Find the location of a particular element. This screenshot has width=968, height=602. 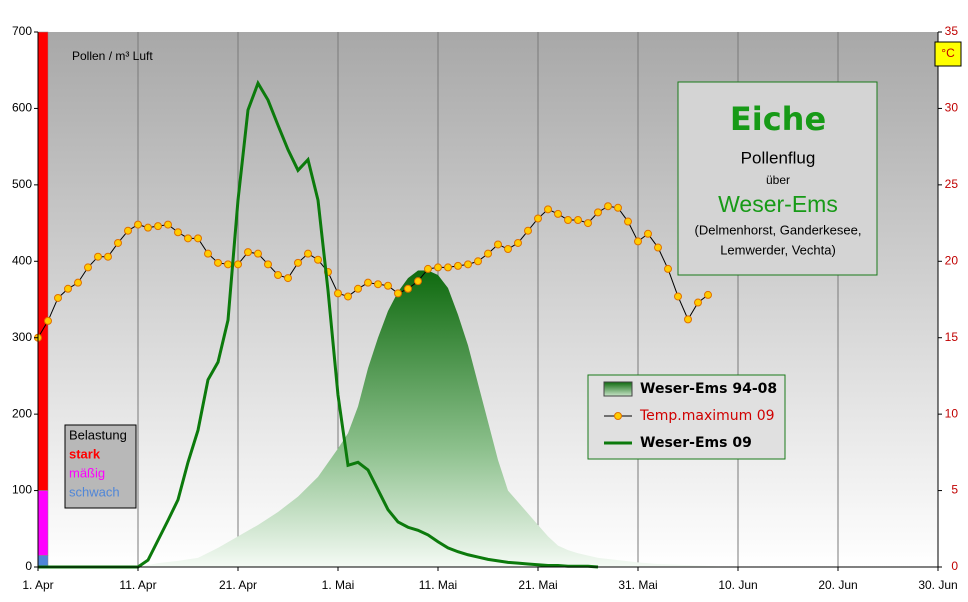

info-region: Weser-Ems is located at coordinates (778, 204).